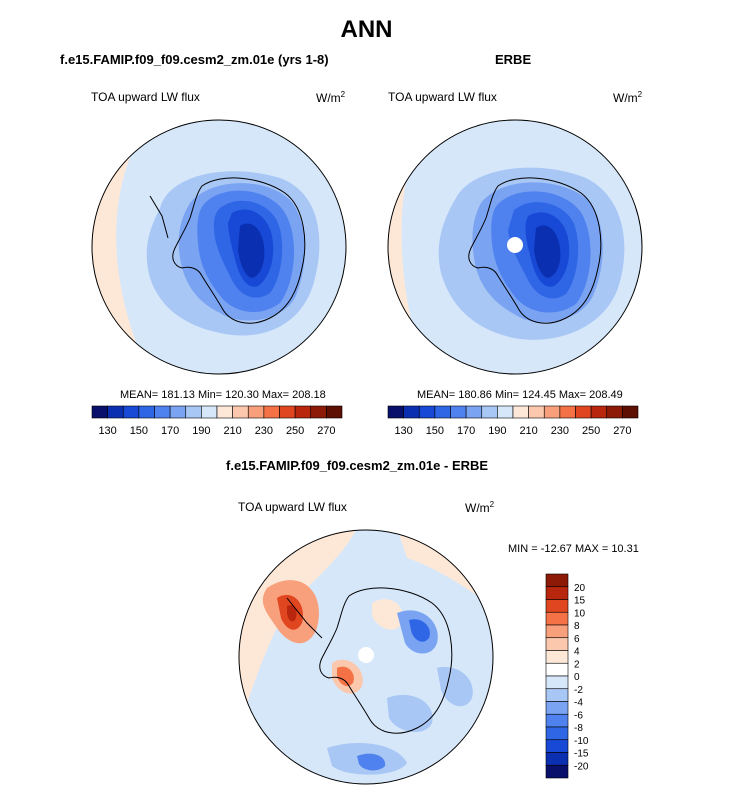  I want to click on colorbar-tick-label: 6, so click(577, 639).